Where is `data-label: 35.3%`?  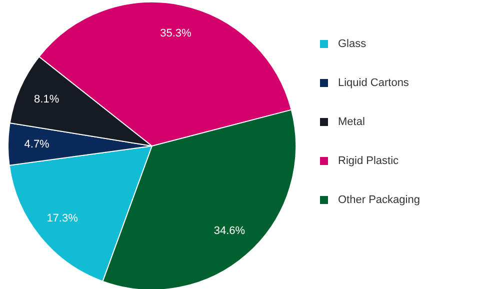 data-label: 35.3% is located at coordinates (176, 33).